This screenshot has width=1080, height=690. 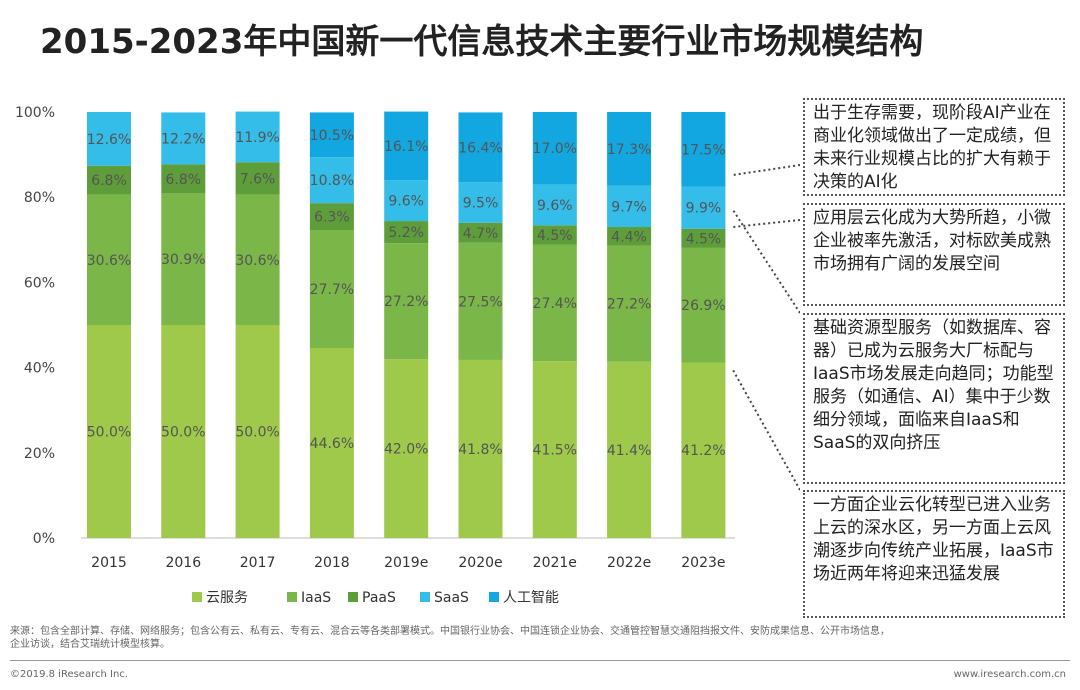 What do you see at coordinates (183, 563) in the screenshot?
I see `x-tick-label: 2016` at bounding box center [183, 563].